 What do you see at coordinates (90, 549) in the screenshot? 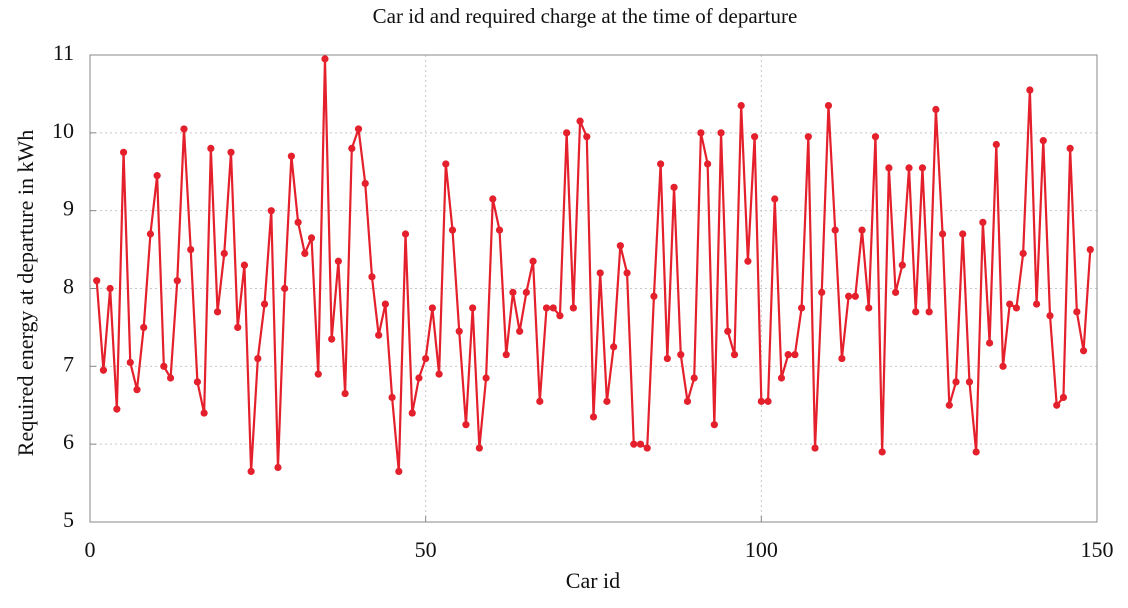
I see `x-tick-label: 0` at bounding box center [90, 549].